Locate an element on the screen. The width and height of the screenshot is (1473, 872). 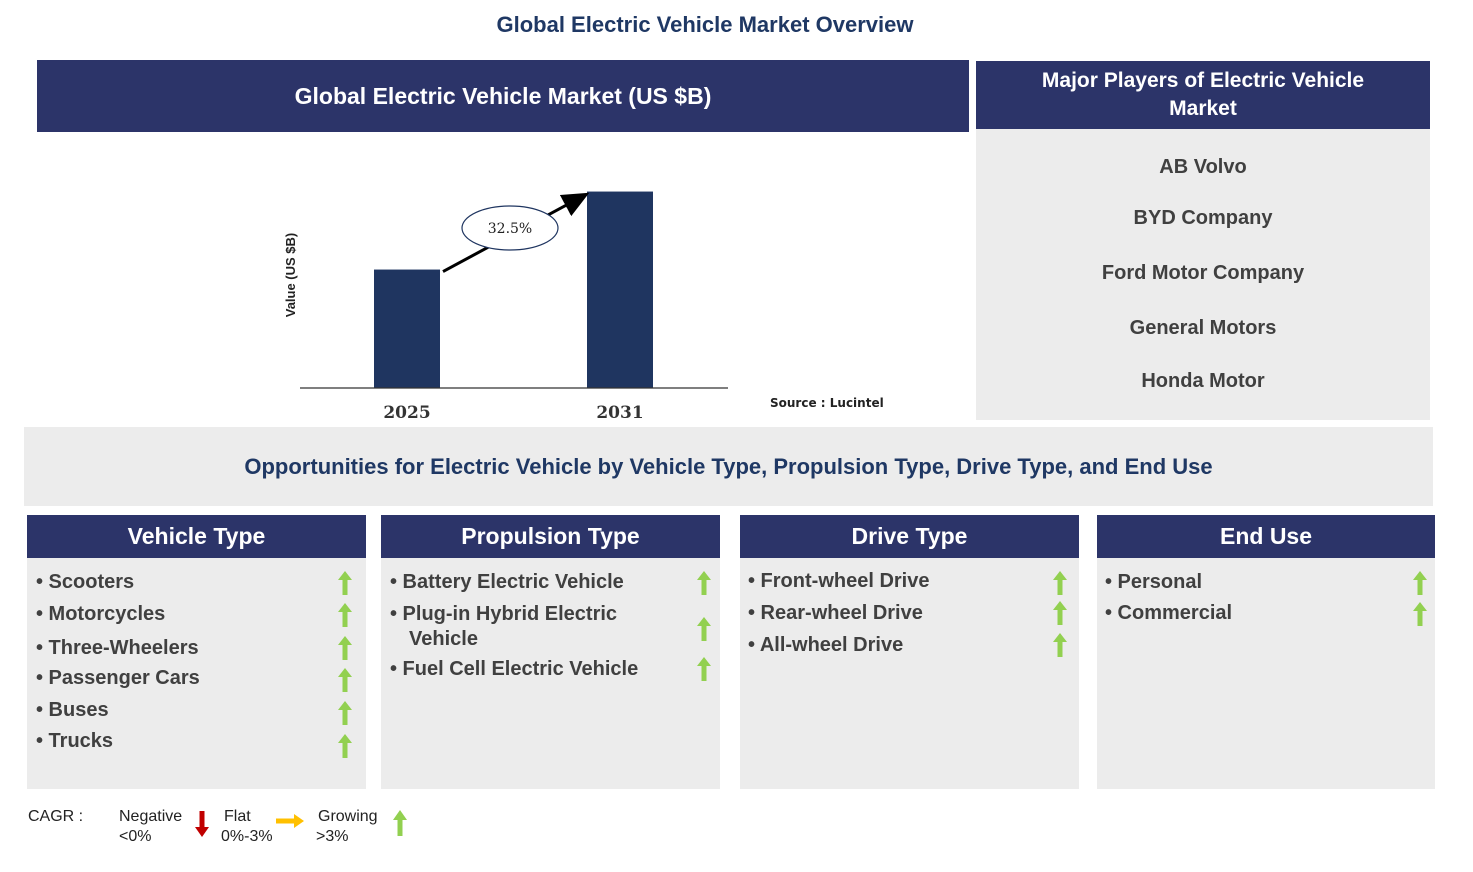
player-item: BYD Company is located at coordinates (1203, 218).